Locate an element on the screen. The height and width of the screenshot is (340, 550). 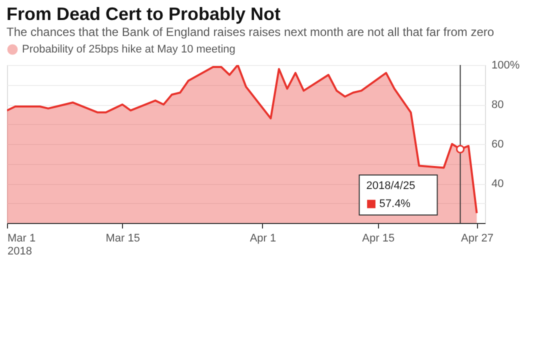
annotation: 2018/4/25 57.4% is located at coordinates (391, 195).